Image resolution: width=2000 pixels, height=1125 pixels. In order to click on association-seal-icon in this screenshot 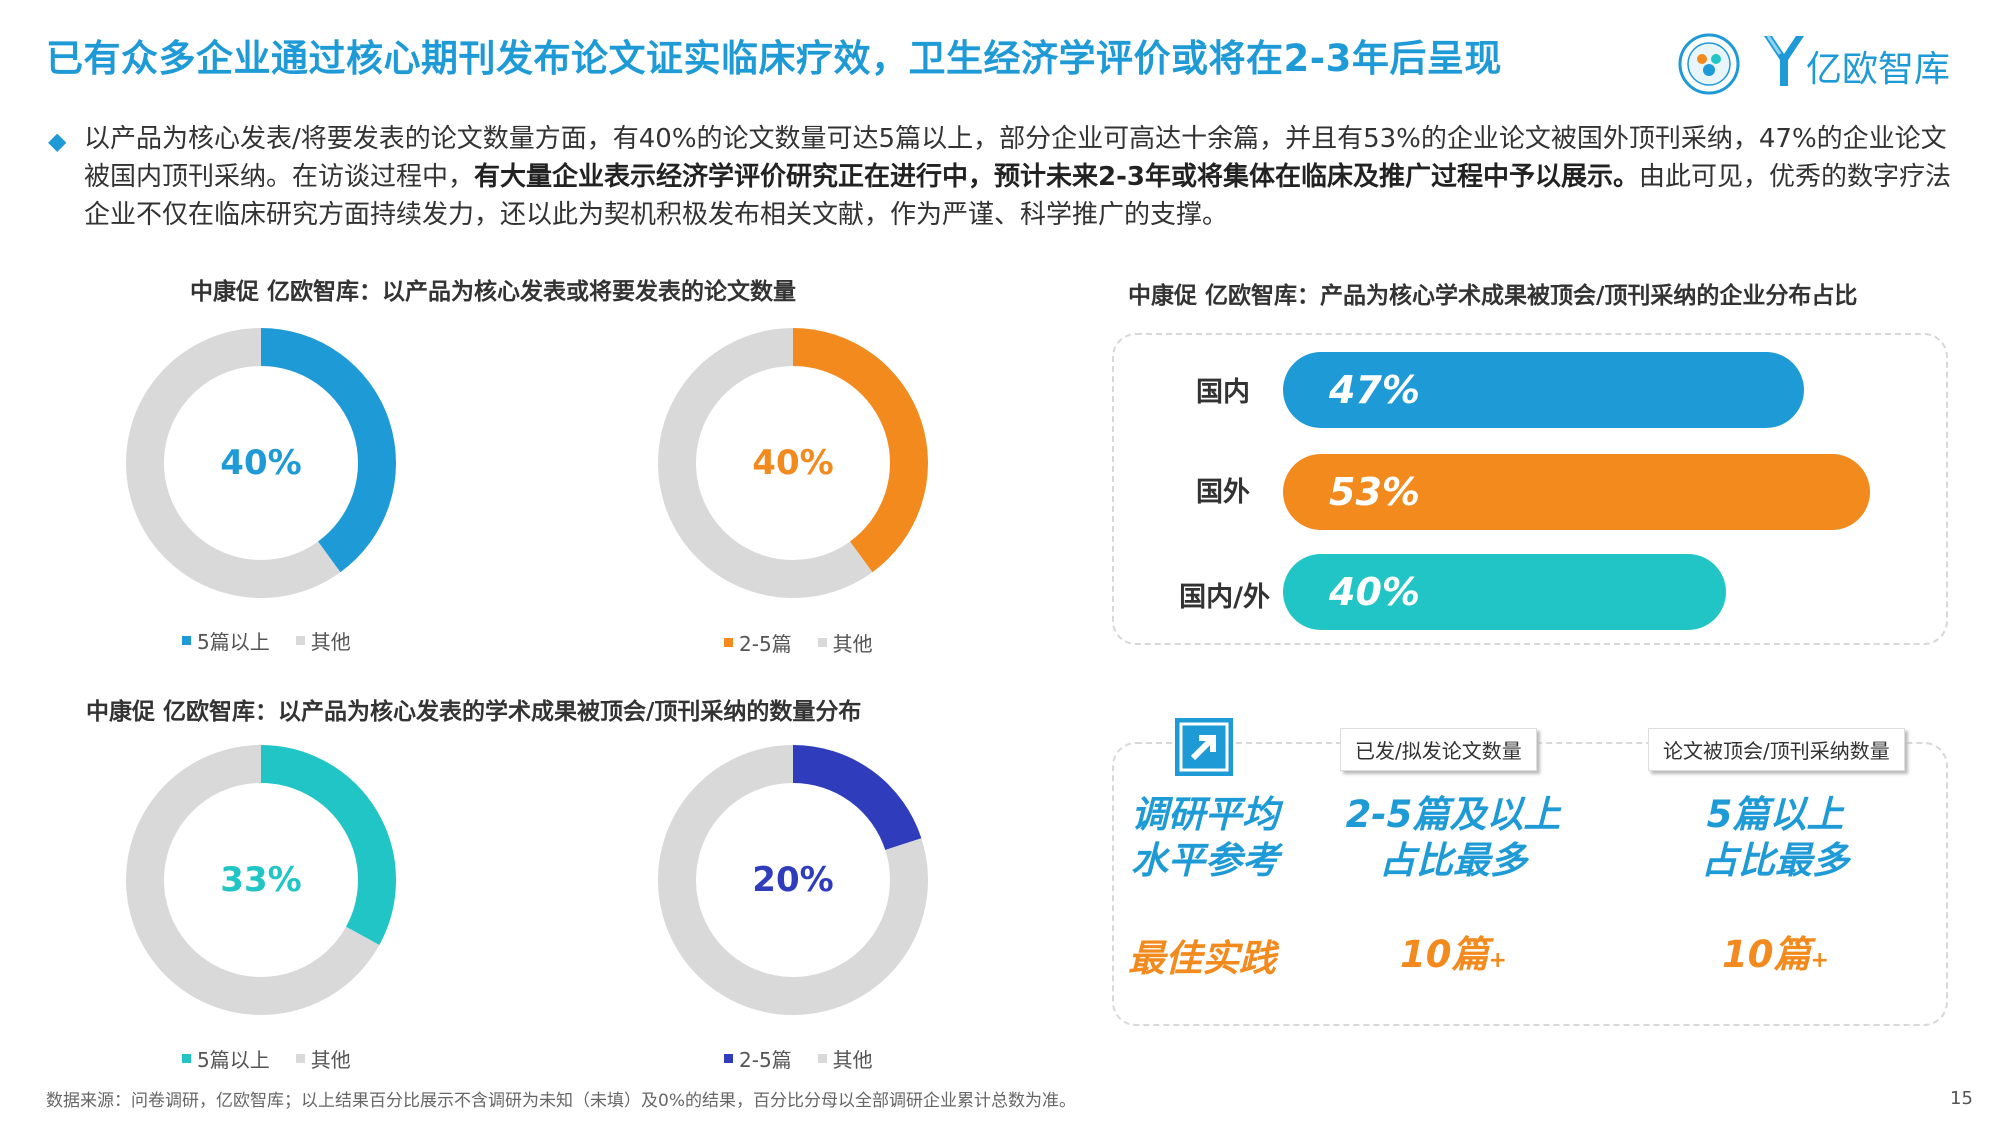, I will do `click(1709, 64)`.